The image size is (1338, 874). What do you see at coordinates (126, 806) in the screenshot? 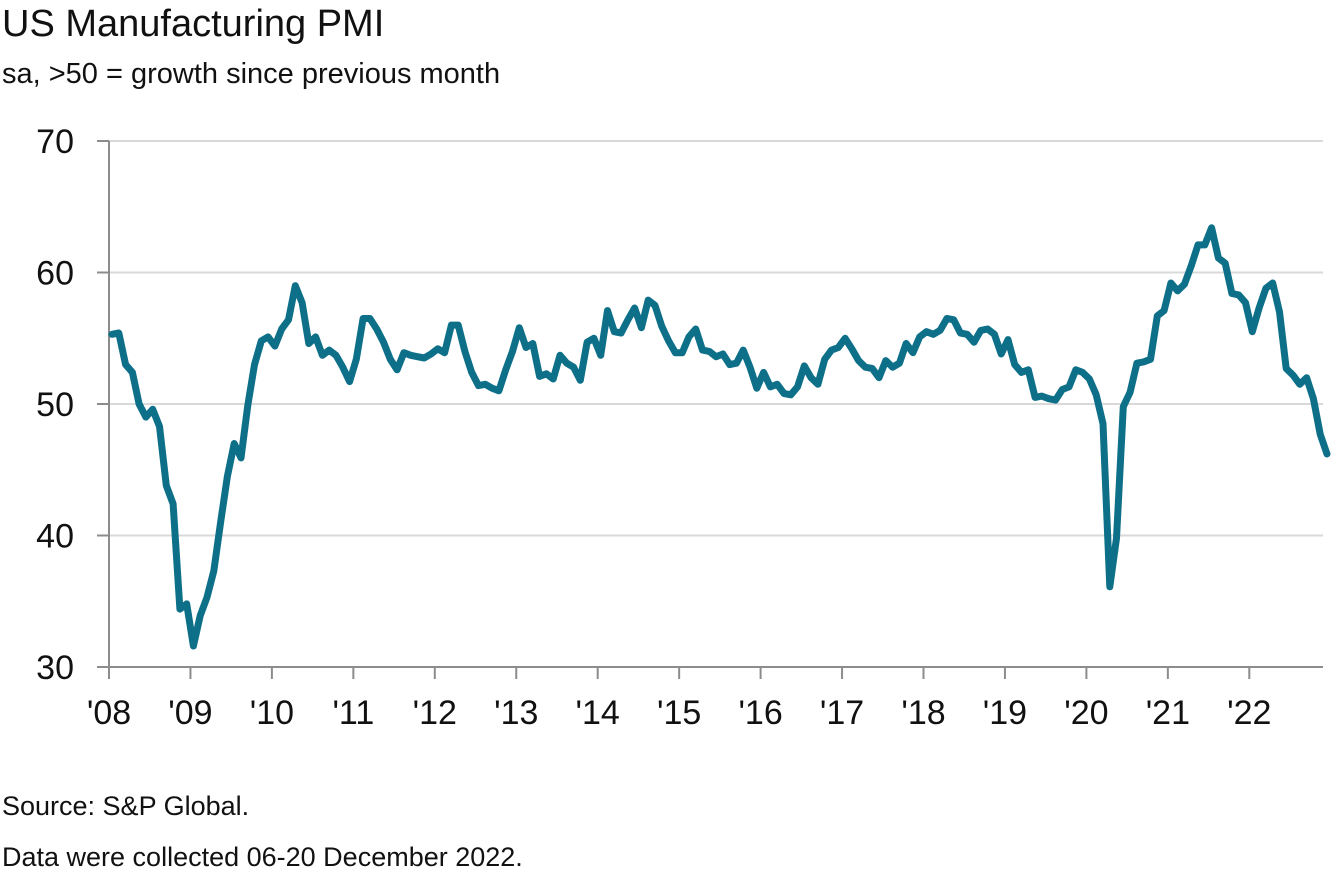
I see `source-note: Source: S&P Global.` at bounding box center [126, 806].